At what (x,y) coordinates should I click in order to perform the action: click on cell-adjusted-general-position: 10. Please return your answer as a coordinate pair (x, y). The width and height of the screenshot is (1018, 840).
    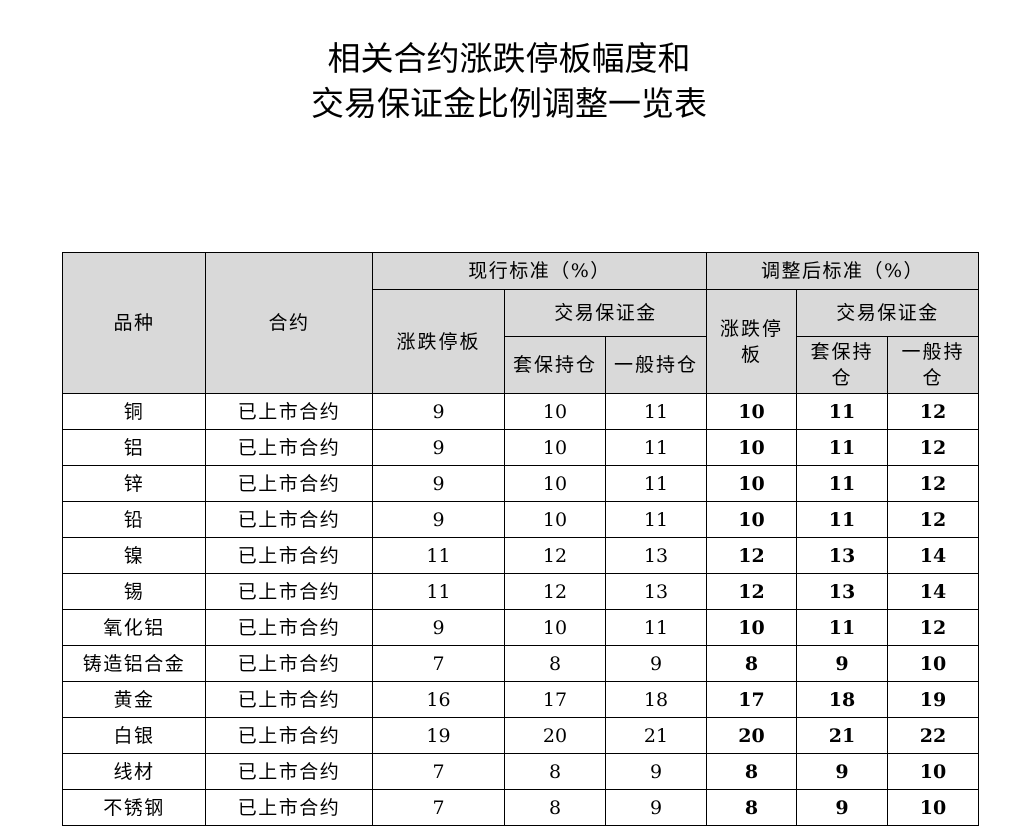
    Looking at the image, I should click on (933, 771).